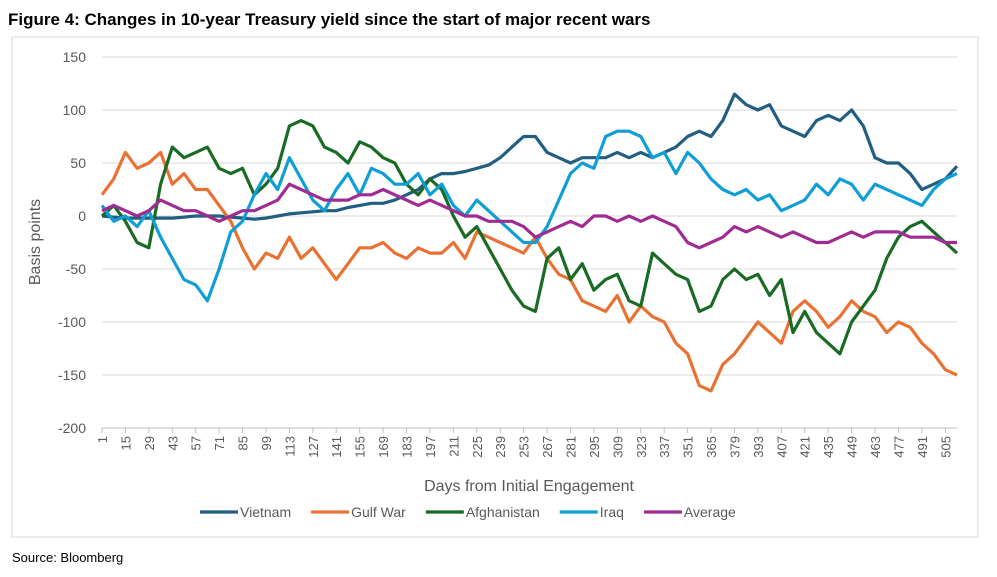  Describe the element at coordinates (547, 447) in the screenshot. I see `x-tick-label: 267` at that location.